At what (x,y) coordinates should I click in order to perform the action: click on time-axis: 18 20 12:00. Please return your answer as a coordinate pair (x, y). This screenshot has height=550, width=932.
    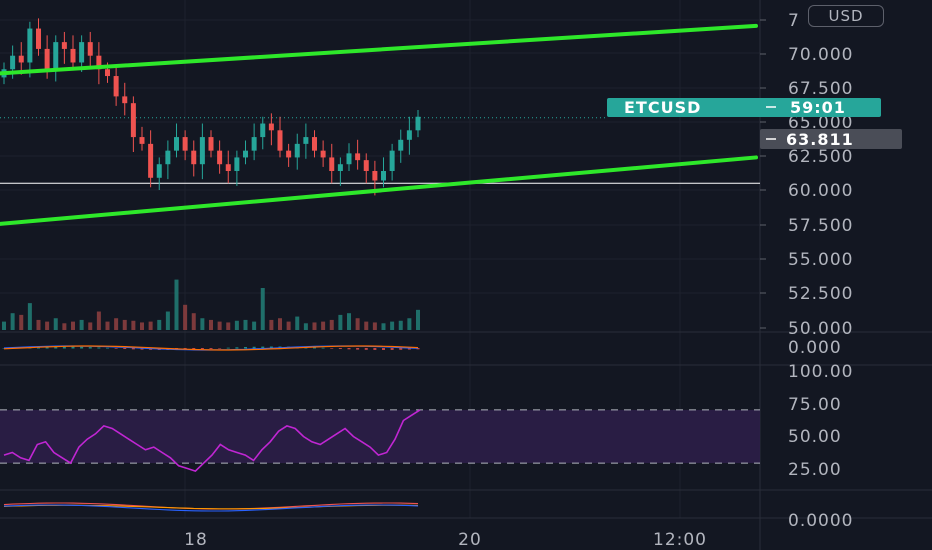
    Looking at the image, I should click on (445, 540).